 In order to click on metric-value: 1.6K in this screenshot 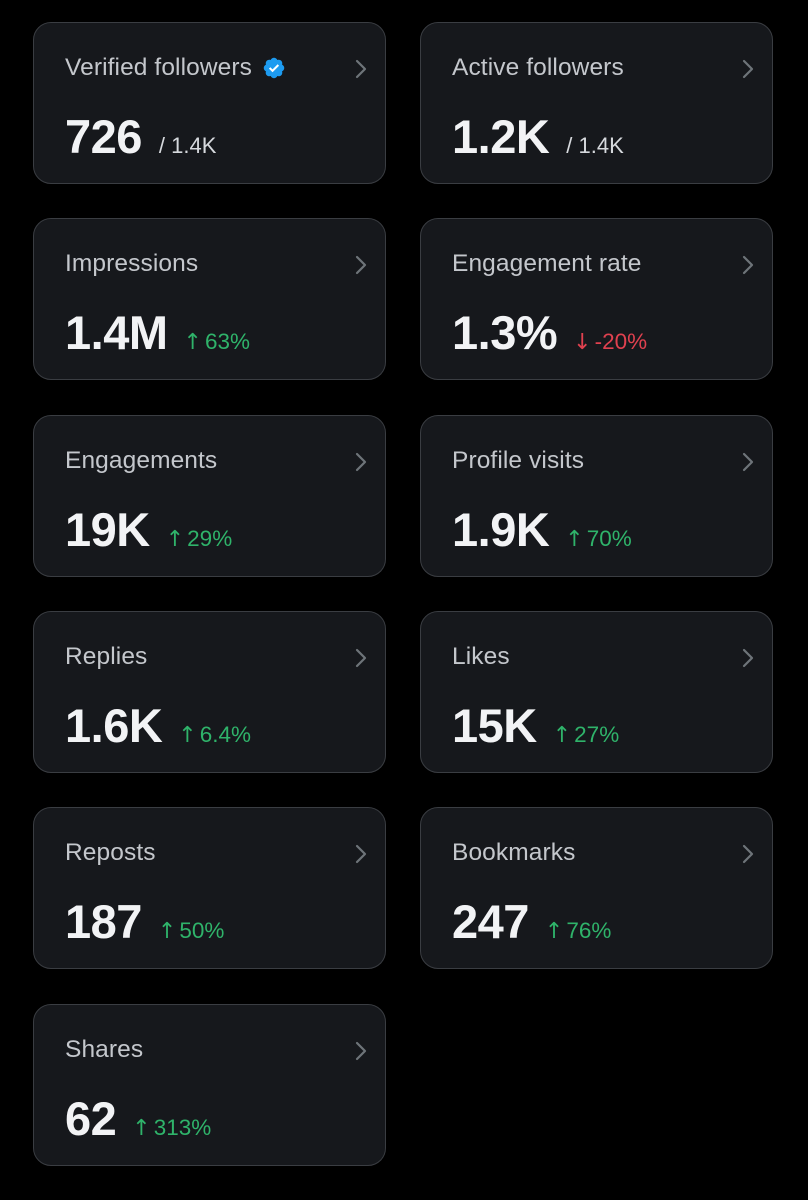, I will do `click(114, 725)`.